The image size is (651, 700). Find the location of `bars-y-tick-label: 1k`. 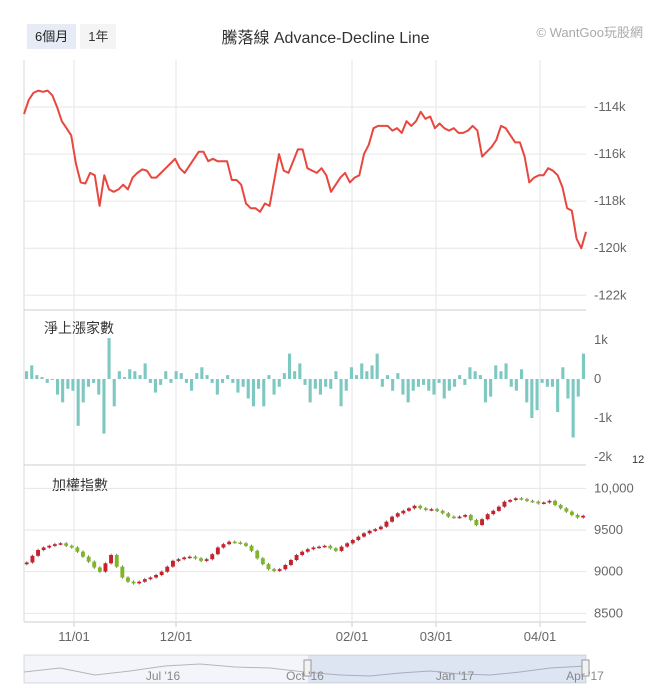

bars-y-tick-label: 1k is located at coordinates (601, 339).